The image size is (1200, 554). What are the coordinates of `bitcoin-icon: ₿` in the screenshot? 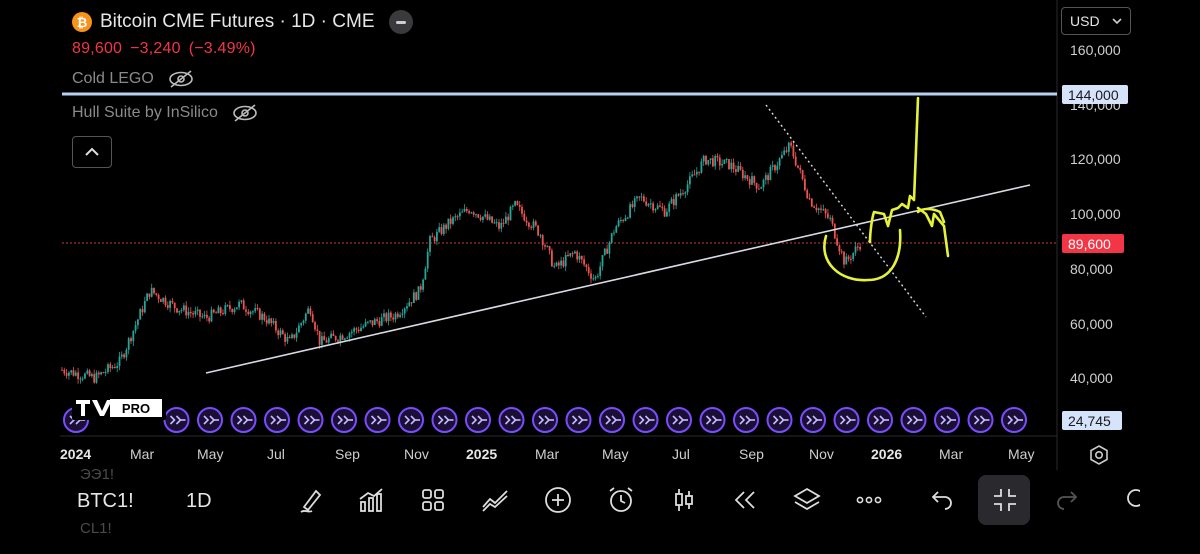 It's located at (82, 22).